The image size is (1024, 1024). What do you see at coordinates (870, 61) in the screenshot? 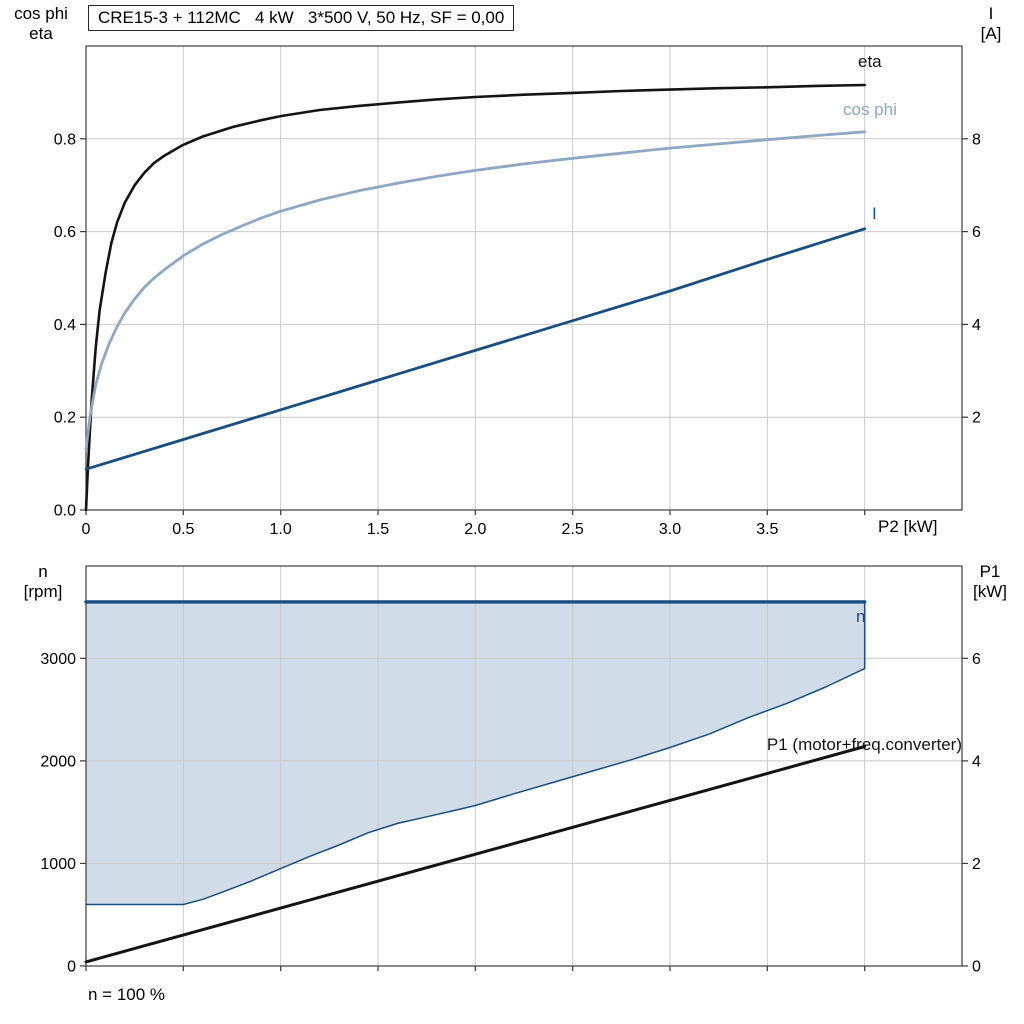
I see `eta-curve-label: eta` at bounding box center [870, 61].